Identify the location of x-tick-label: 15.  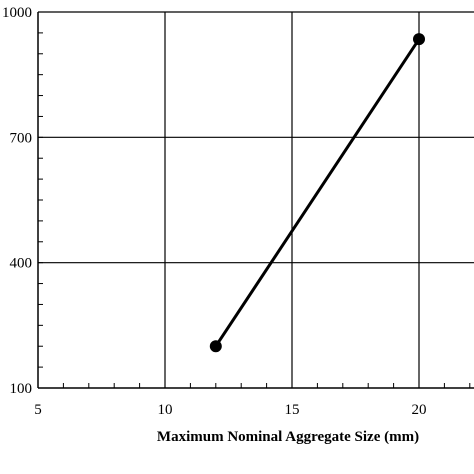
(292, 410).